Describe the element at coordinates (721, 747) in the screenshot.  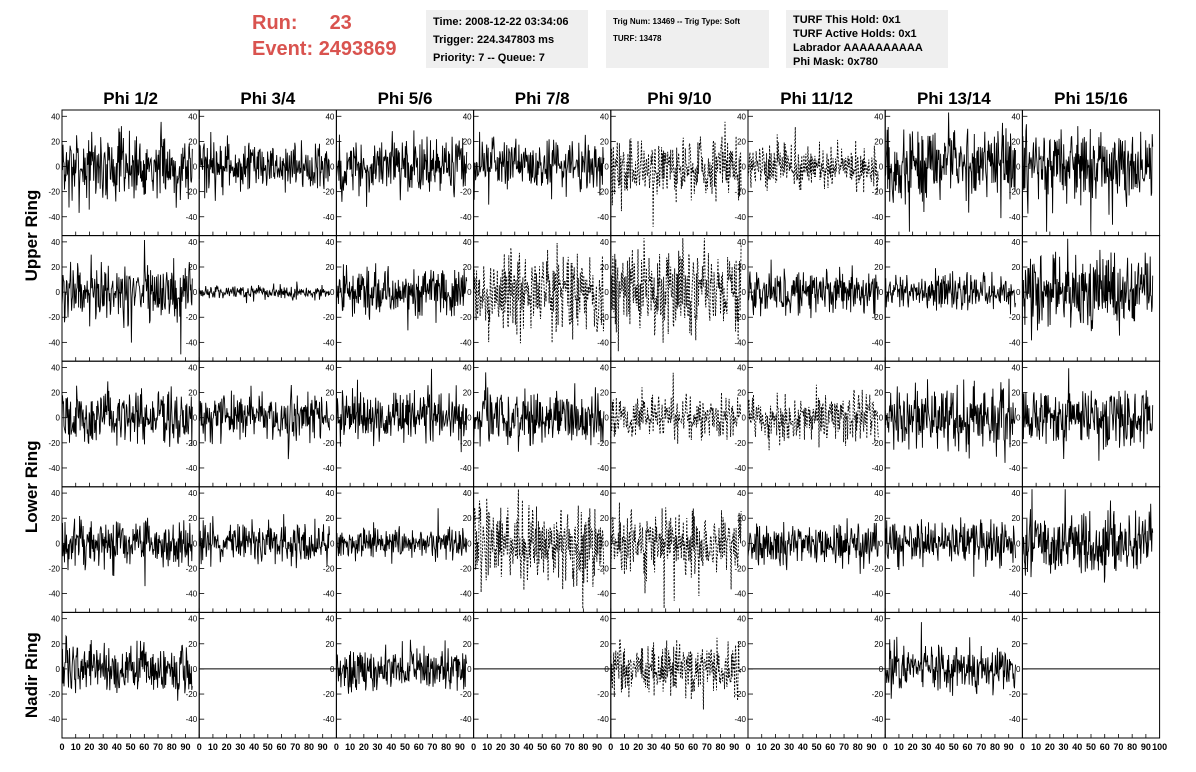
I see `x-tick-label: 80` at that location.